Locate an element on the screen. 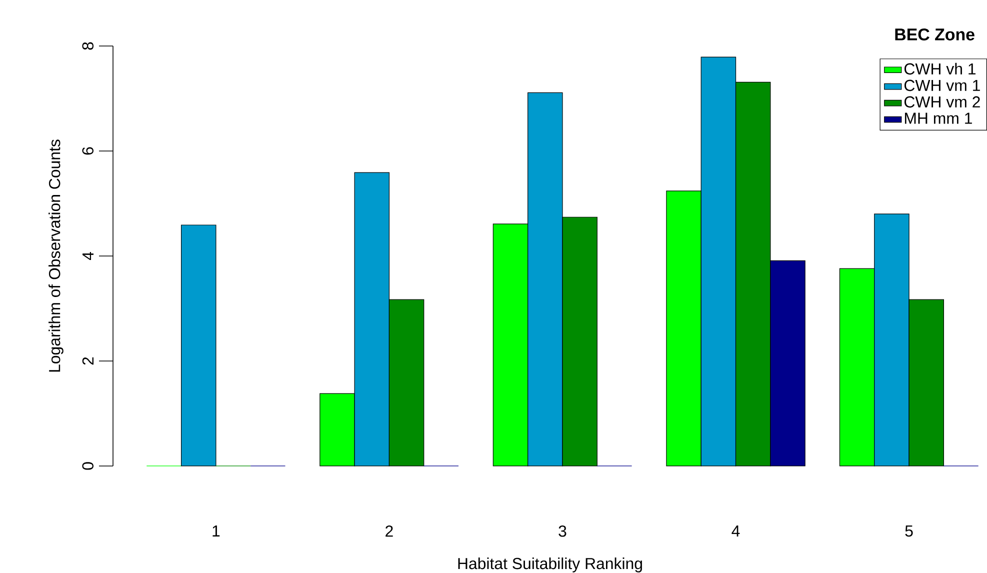  y-axis-title: Logarithm of Observation Counts is located at coordinates (56, 256).